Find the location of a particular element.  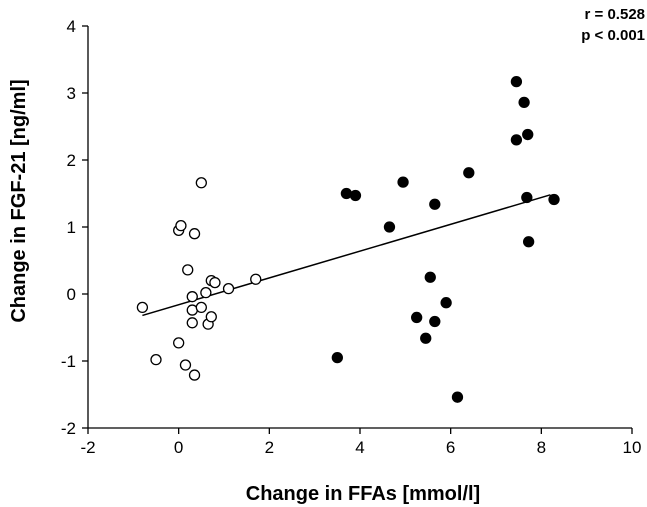

y-ticks: -2 -1 0 1 2 3 4 is located at coordinates (74, 227).